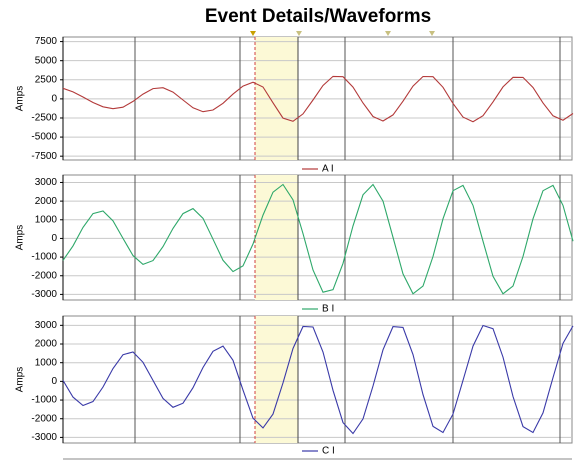 This screenshot has height=466, width=588. I want to click on legend-label: A I, so click(328, 169).